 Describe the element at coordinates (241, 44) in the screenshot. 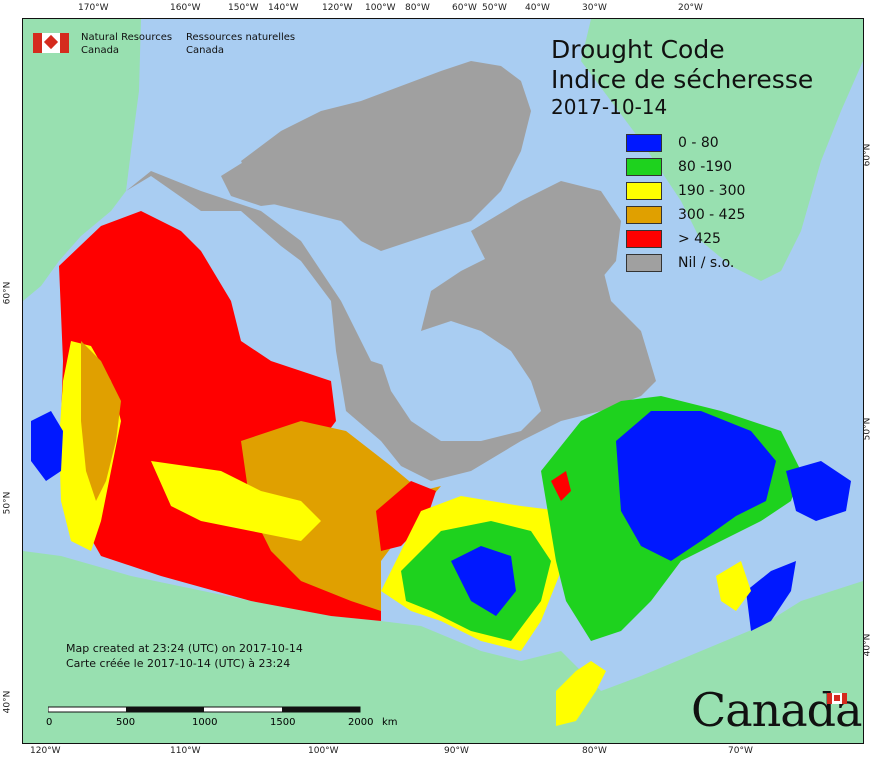

I see `ministry-name-fr: Ressources naturelles Canada` at that location.